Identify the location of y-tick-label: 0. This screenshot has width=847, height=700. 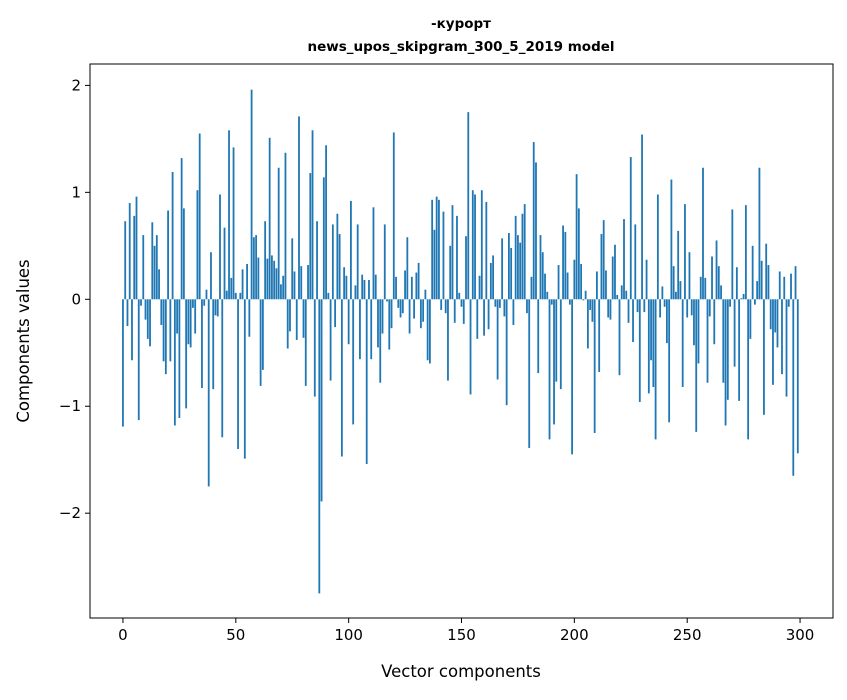
(76, 299).